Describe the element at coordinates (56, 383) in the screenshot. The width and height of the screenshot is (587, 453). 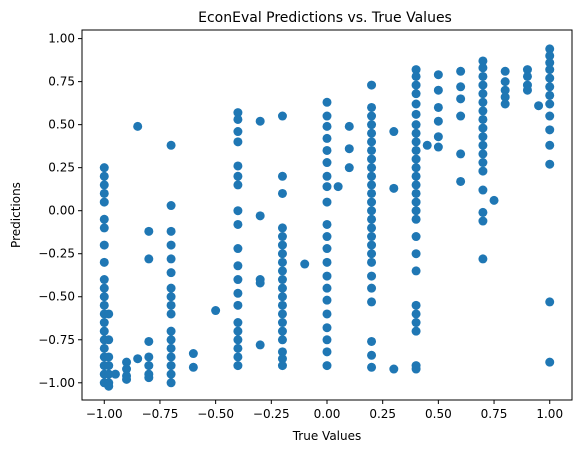
I see `y-tick-label: −1.00` at that location.